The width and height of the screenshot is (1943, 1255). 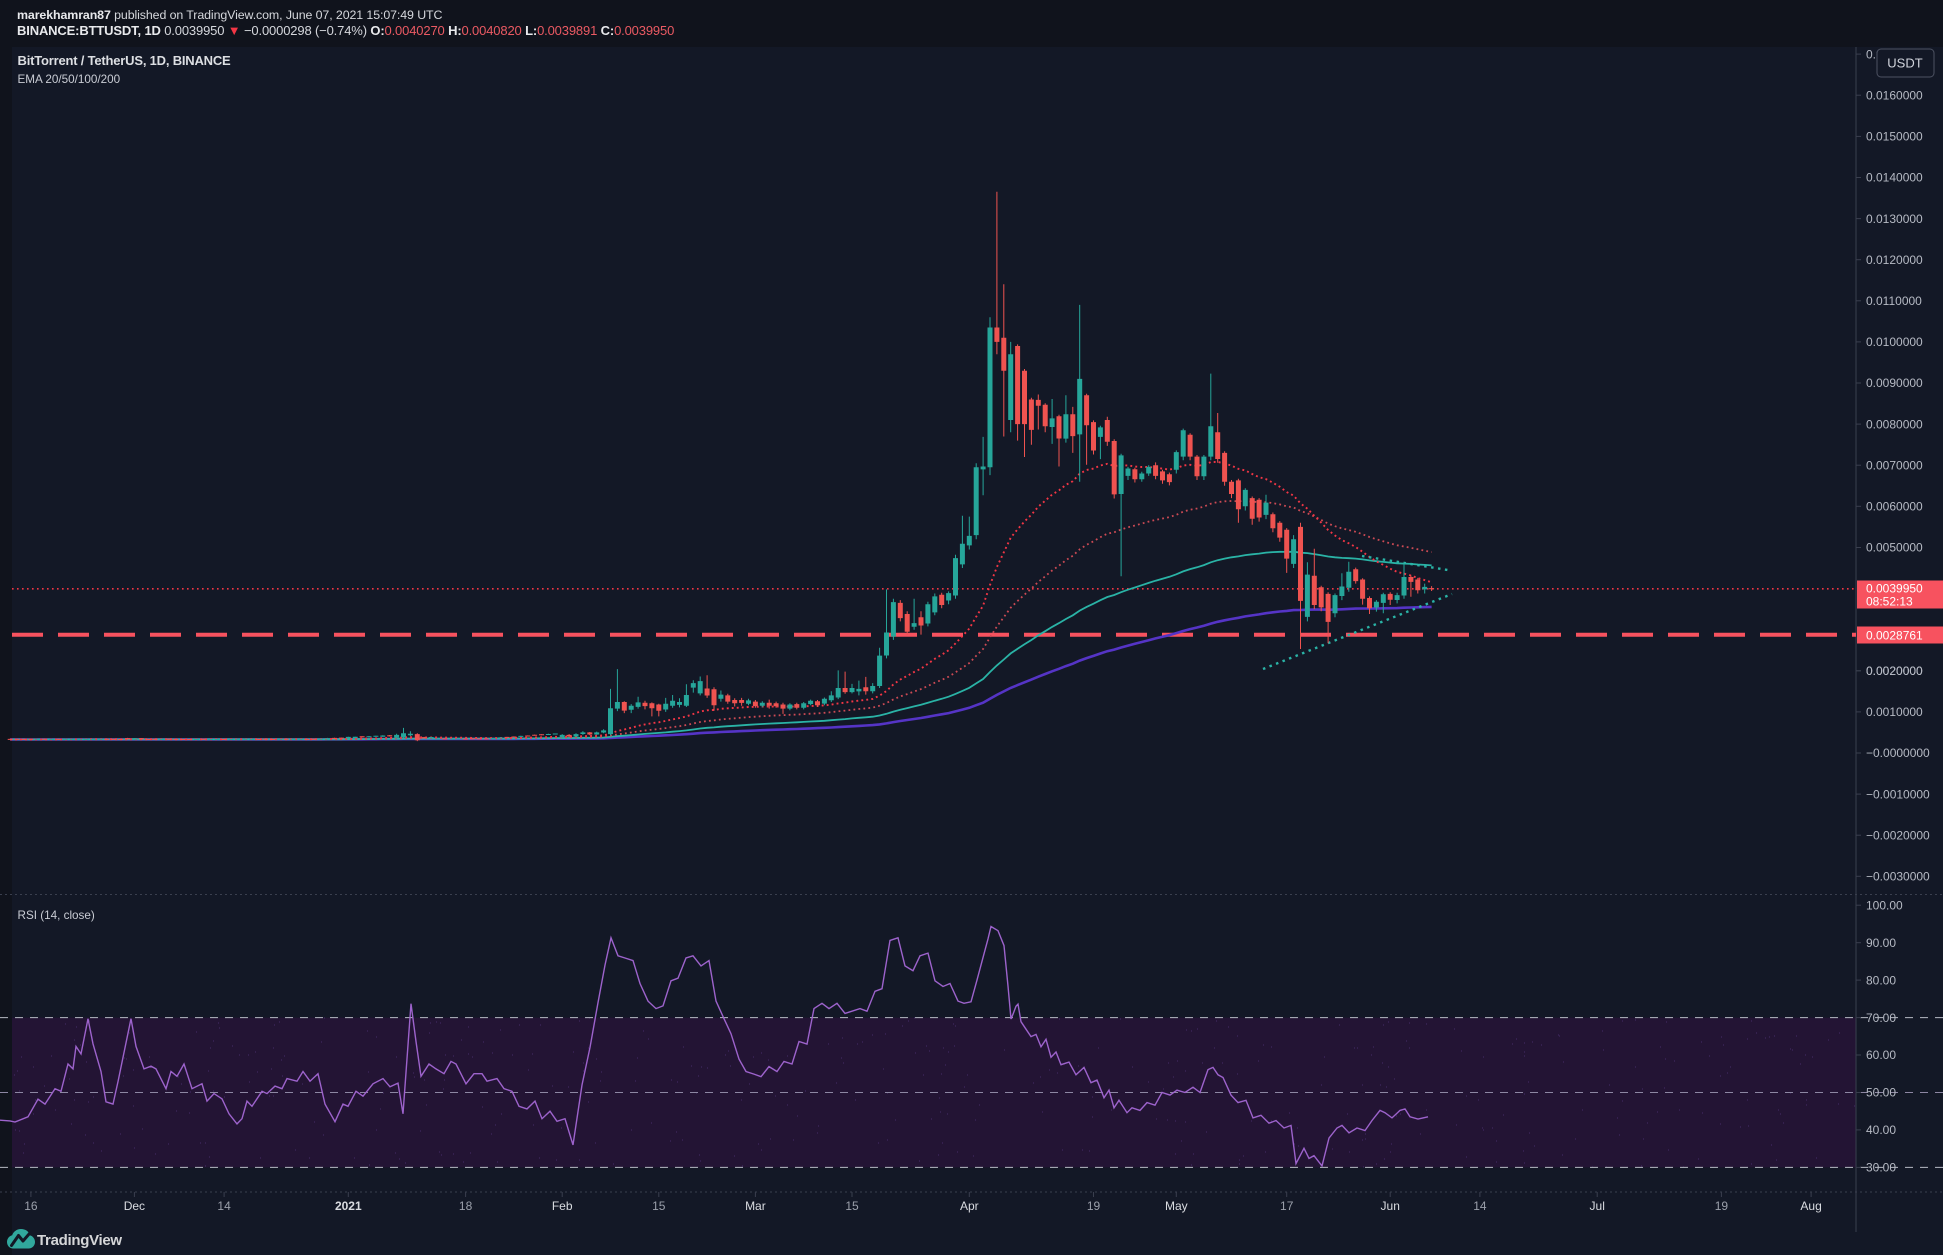 I want to click on svg-text: 0.0028761, so click(x=1894, y=636).